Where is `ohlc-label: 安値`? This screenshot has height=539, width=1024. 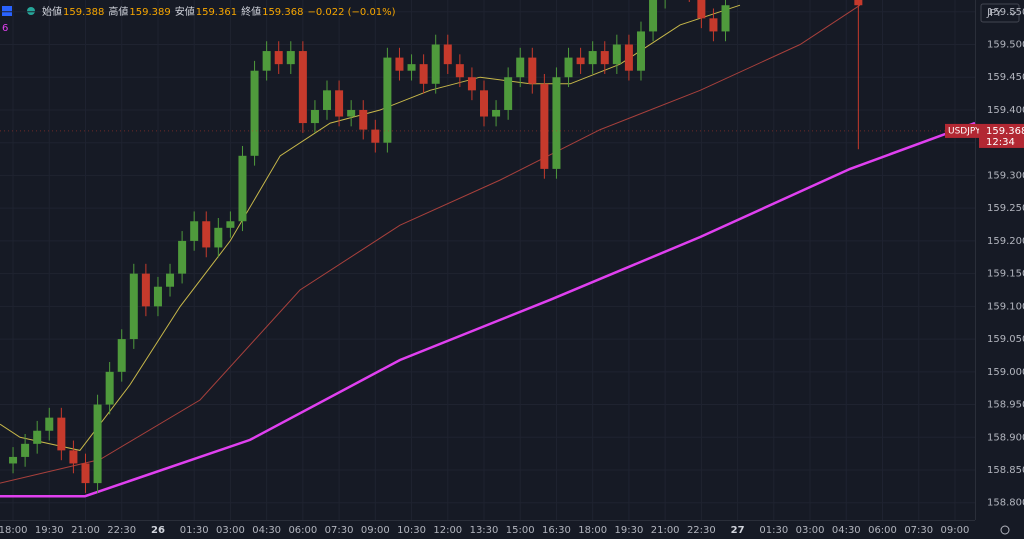
ohlc-label: 安値 is located at coordinates (185, 11).